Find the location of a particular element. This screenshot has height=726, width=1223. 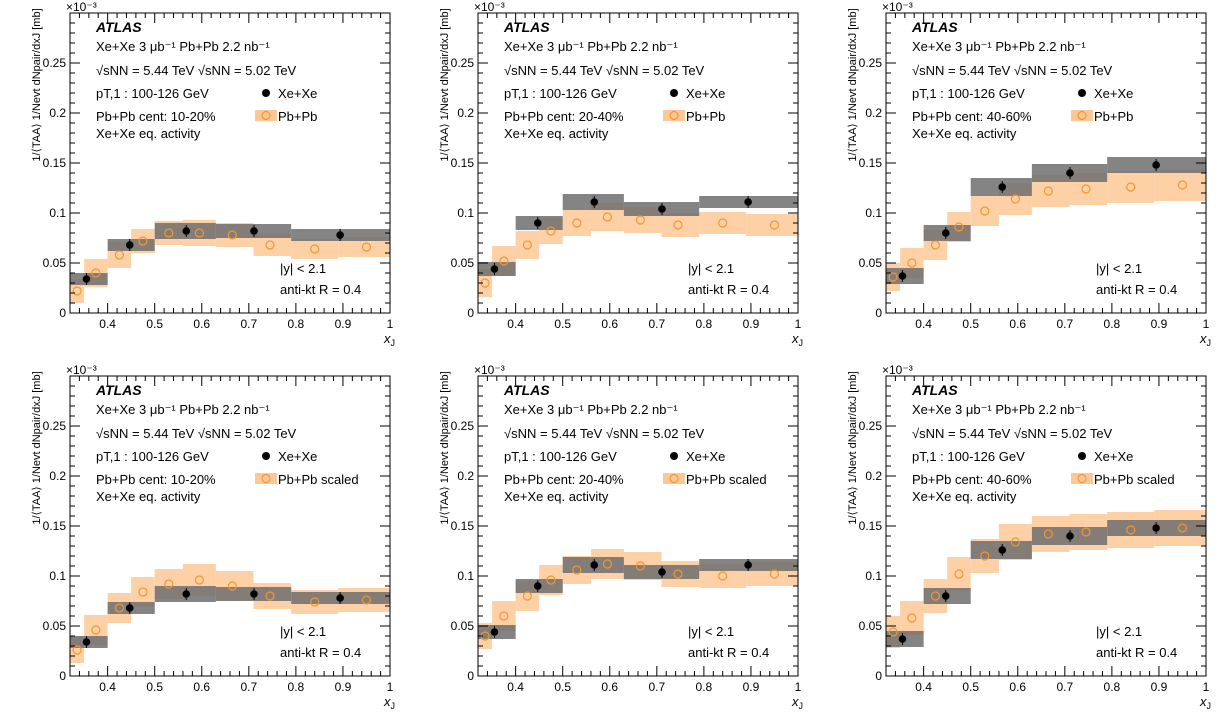

legend-marker-xexe is located at coordinates (266, 93).